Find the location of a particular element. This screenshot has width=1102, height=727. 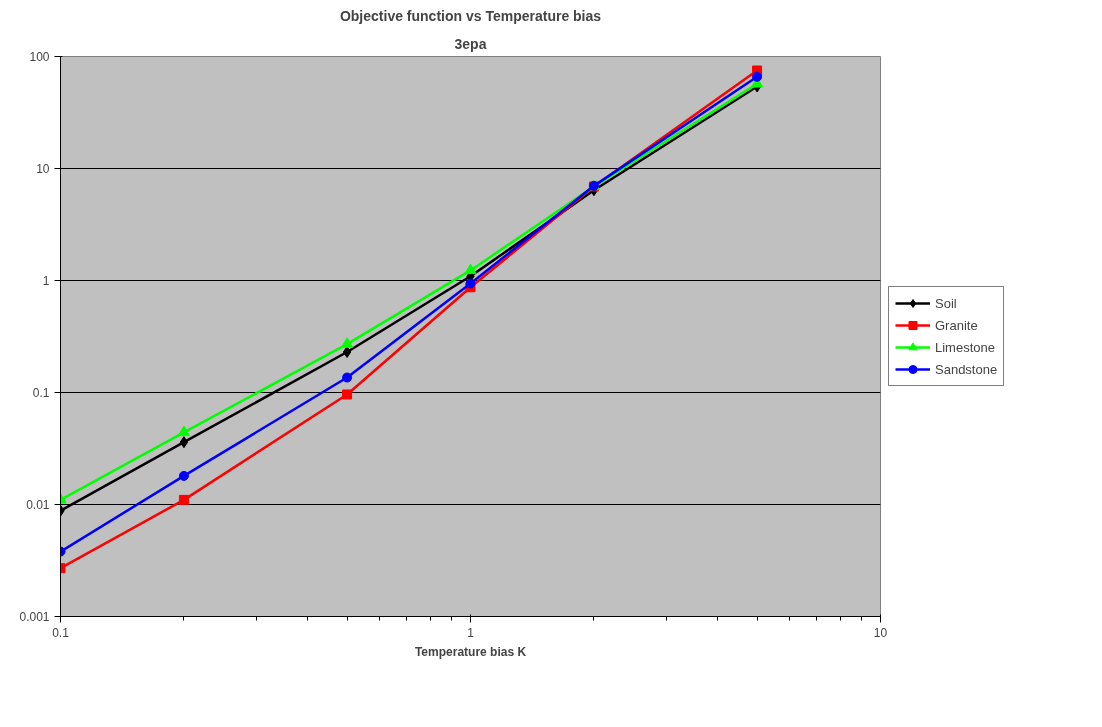

x-tick-label: 10 is located at coordinates (880, 632).